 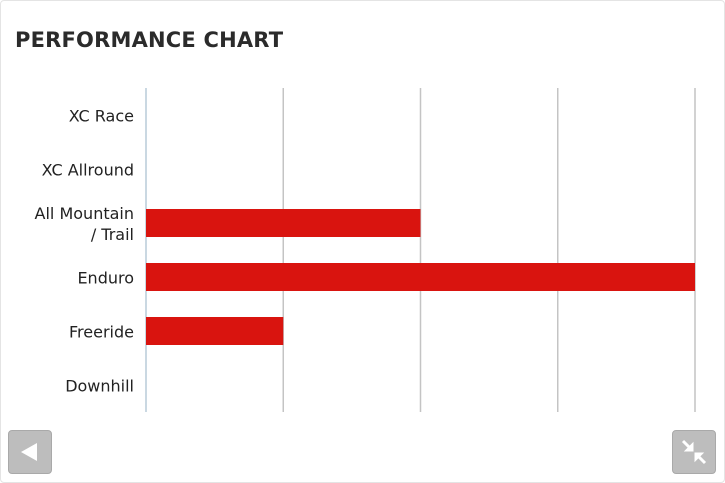 What do you see at coordinates (101, 332) in the screenshot?
I see `y-tick-label: Freeride` at bounding box center [101, 332].